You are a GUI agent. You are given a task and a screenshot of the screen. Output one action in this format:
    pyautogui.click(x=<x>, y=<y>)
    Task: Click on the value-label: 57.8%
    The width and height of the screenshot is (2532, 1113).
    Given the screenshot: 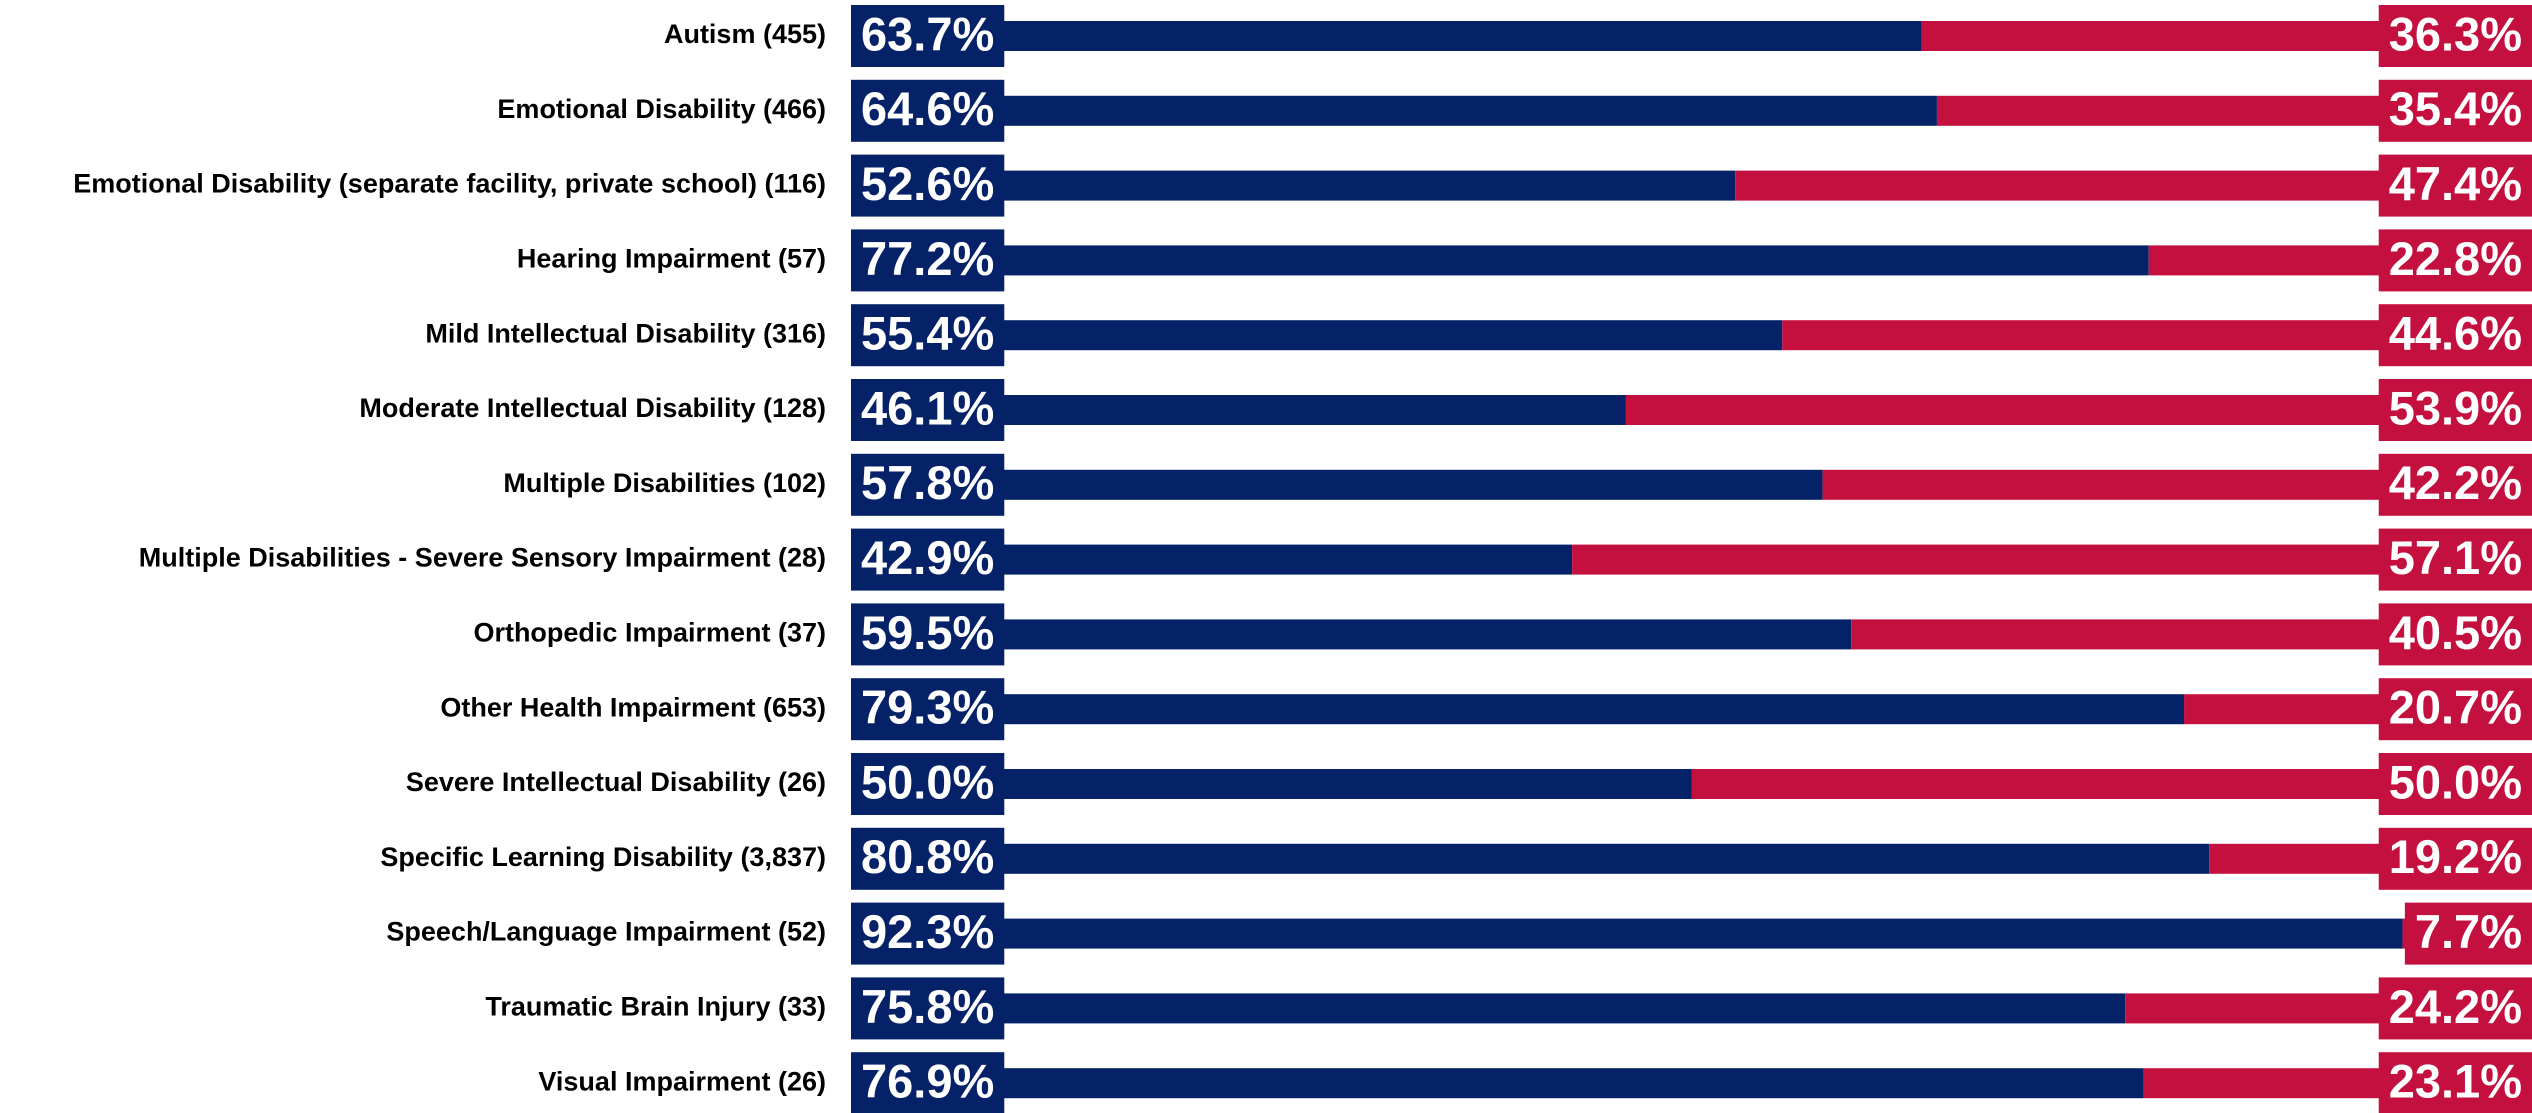 What is the action you would take?
    pyautogui.click(x=927, y=482)
    